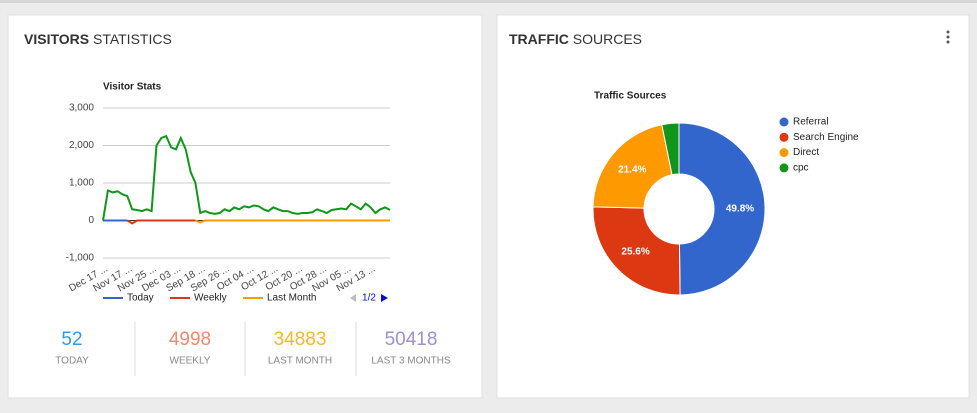  I want to click on stat-value: 34883, so click(300, 339).